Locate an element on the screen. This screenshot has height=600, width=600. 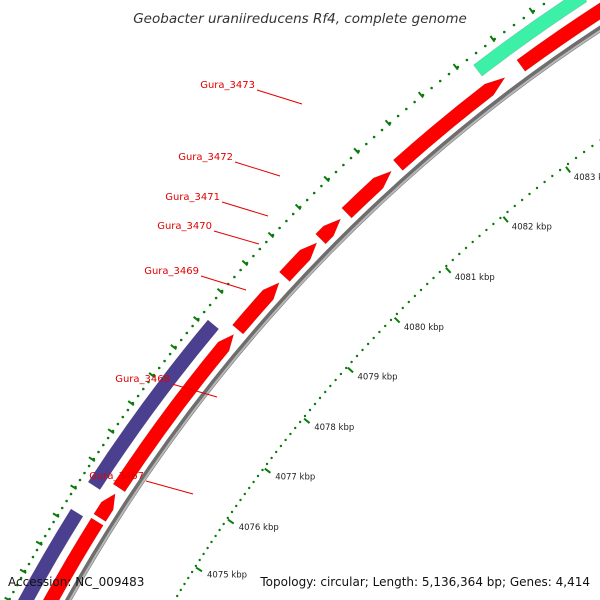
scale-tick-label: 4077 kbp is located at coordinates (295, 477).